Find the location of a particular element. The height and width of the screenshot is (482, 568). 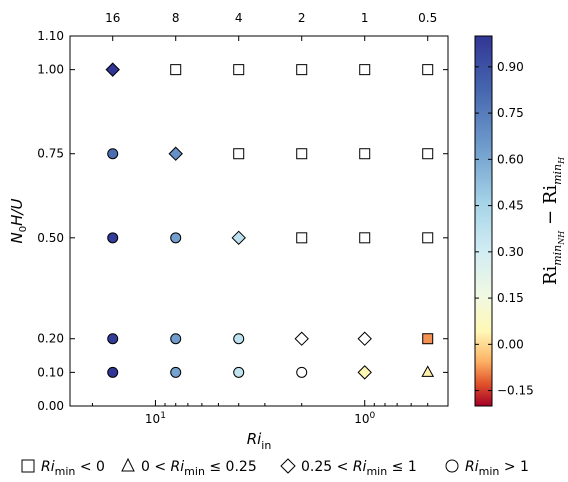

y-tick-label: 0.20 is located at coordinates (50, 339).